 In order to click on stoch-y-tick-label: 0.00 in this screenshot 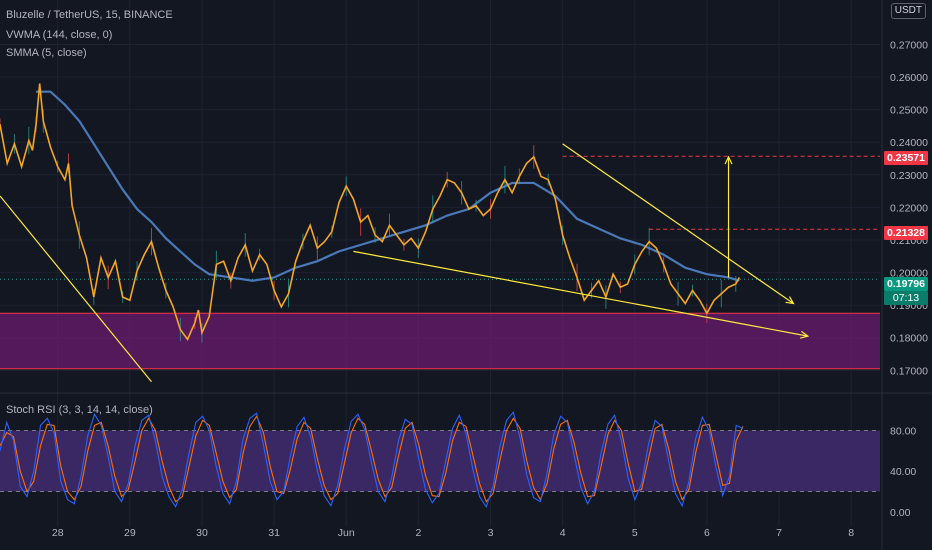, I will do `click(900, 513)`.